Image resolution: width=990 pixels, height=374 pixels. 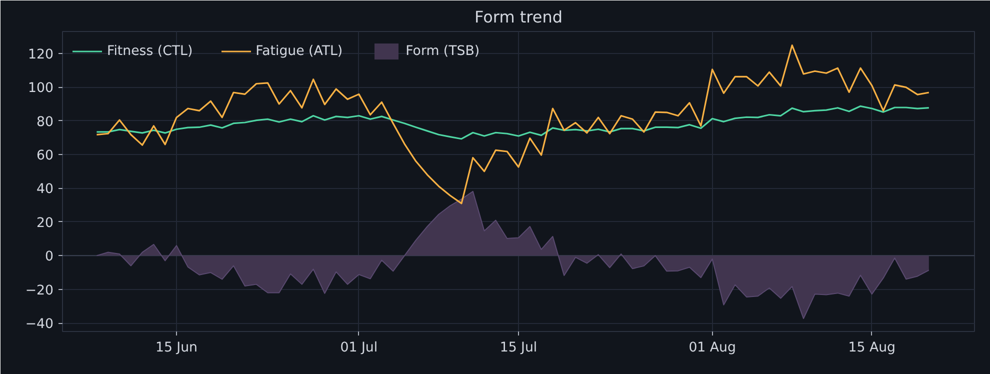 I want to click on legend-label: Fatigue (ATL), so click(x=299, y=51).